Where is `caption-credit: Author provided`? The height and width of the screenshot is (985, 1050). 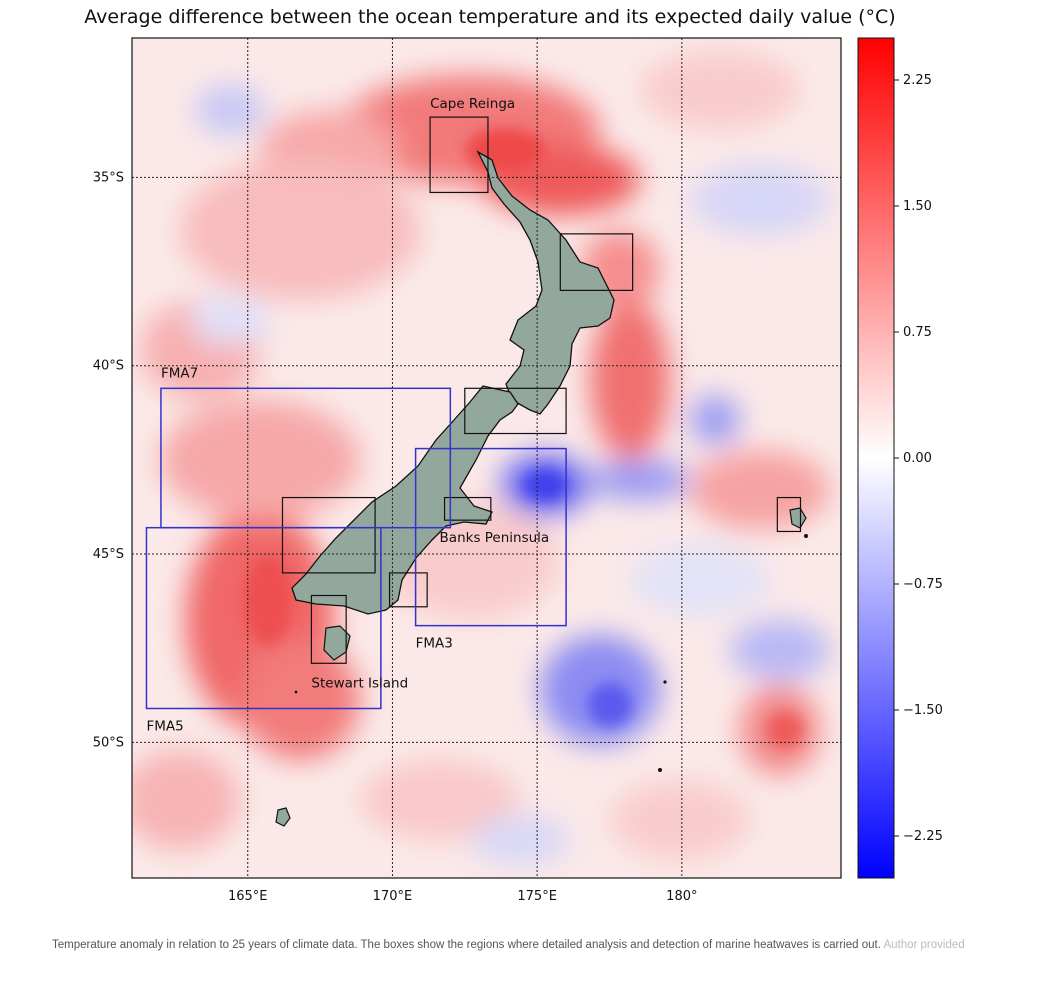 caption-credit: Author provided is located at coordinates (924, 945).